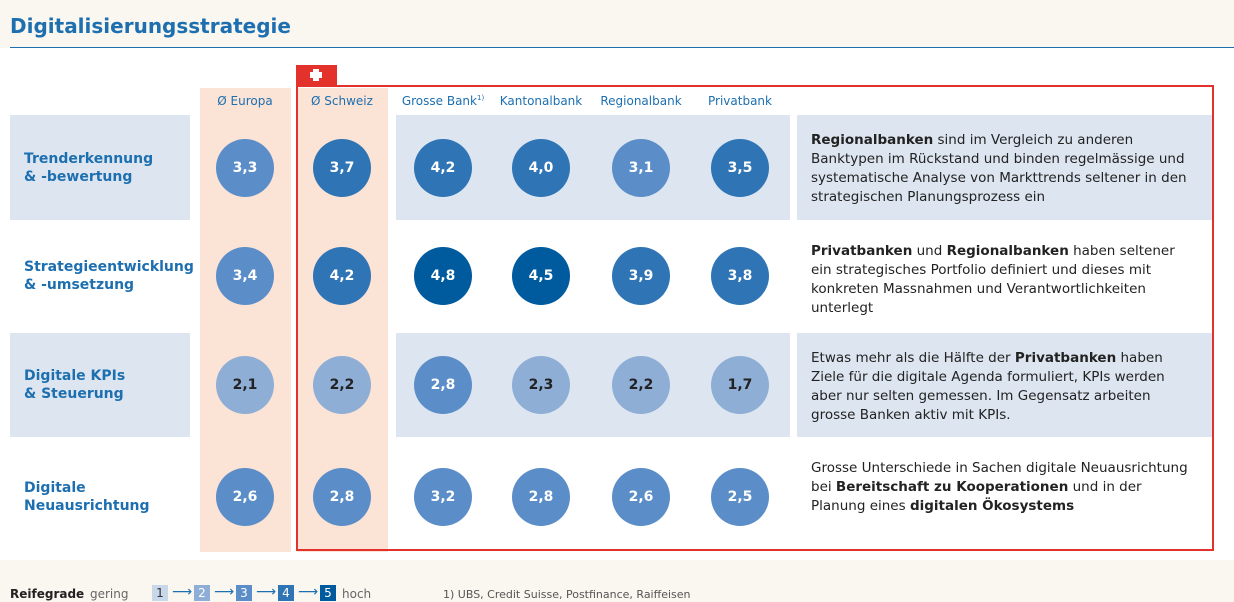  I want to click on header-text: Regionalbank, so click(641, 101).